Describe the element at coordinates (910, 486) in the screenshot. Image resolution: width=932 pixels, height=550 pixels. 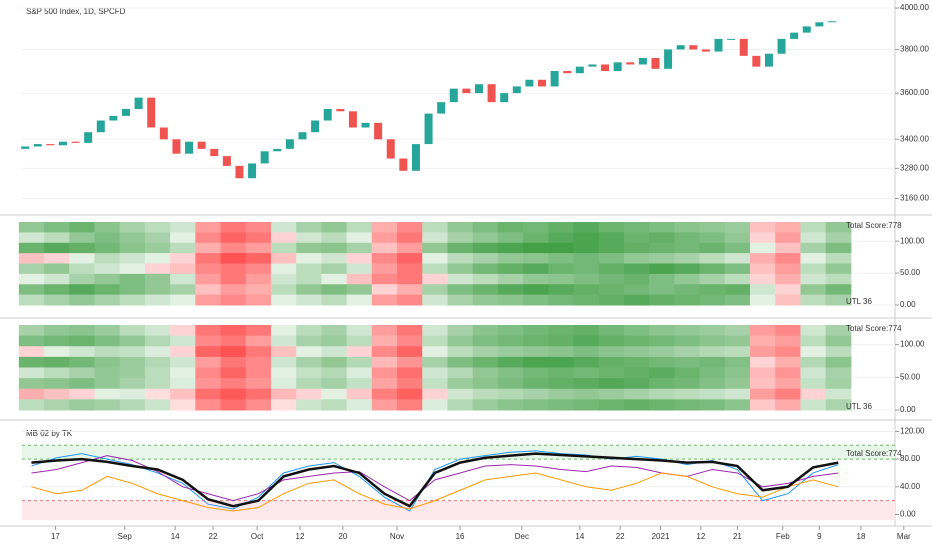
I see `y-tick-label: 40.00` at that location.